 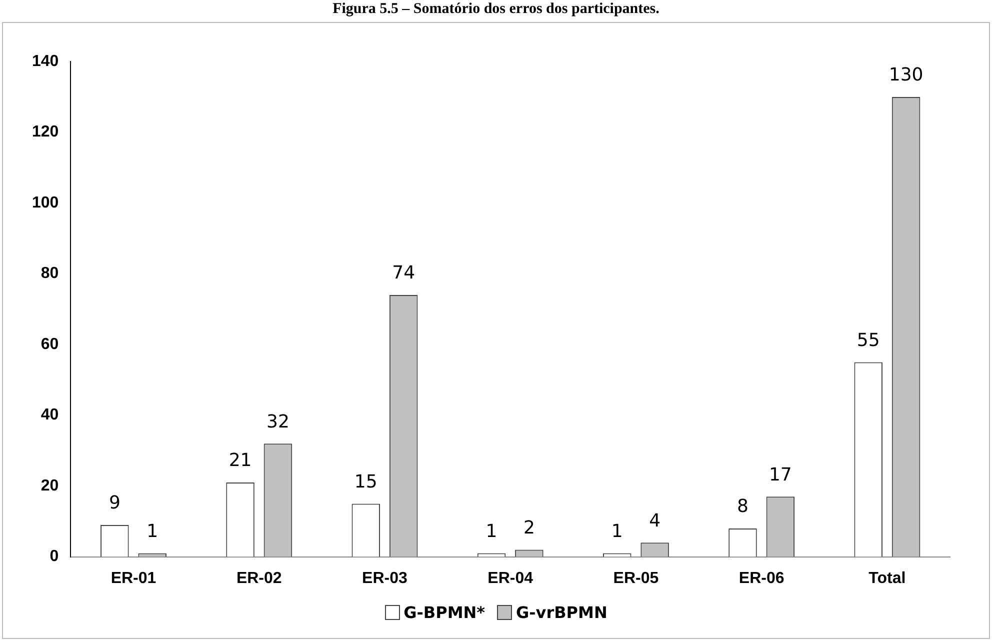 What do you see at coordinates (780, 475) in the screenshot?
I see `data-label: 17` at bounding box center [780, 475].